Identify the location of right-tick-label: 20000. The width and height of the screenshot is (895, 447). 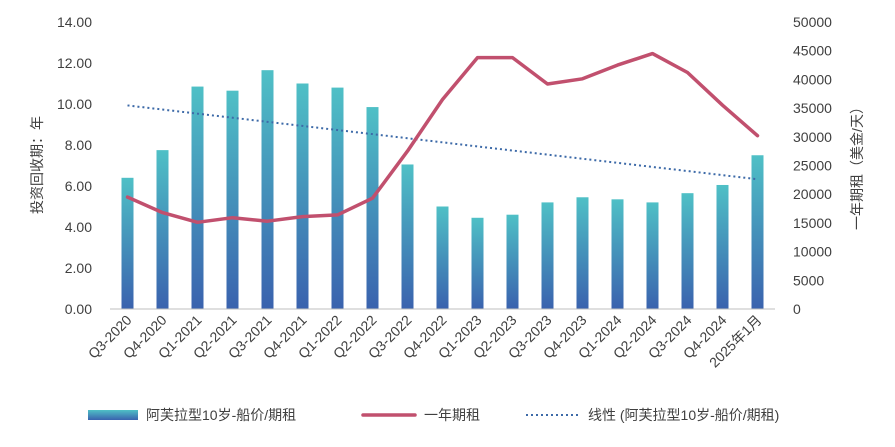
(812, 194).